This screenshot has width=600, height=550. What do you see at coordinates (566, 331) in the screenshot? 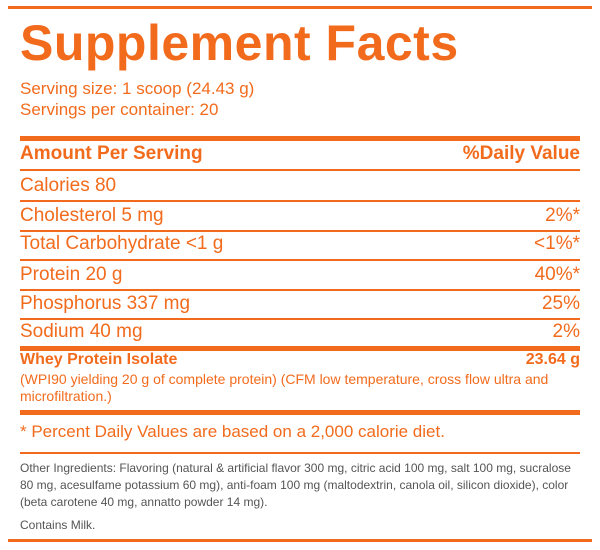
I see `nutrient-dv: 2%` at bounding box center [566, 331].